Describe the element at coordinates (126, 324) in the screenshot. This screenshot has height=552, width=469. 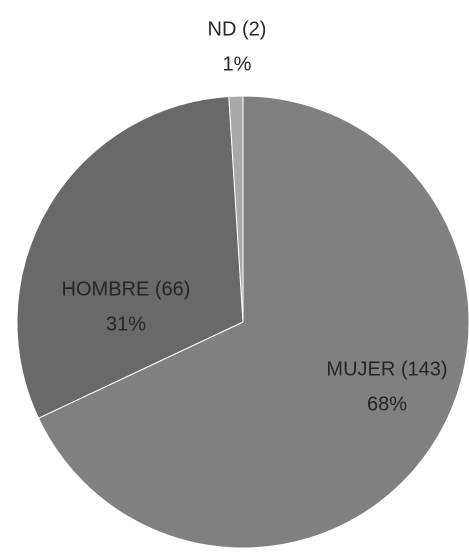
I see `slice-value-label: 31%` at that location.